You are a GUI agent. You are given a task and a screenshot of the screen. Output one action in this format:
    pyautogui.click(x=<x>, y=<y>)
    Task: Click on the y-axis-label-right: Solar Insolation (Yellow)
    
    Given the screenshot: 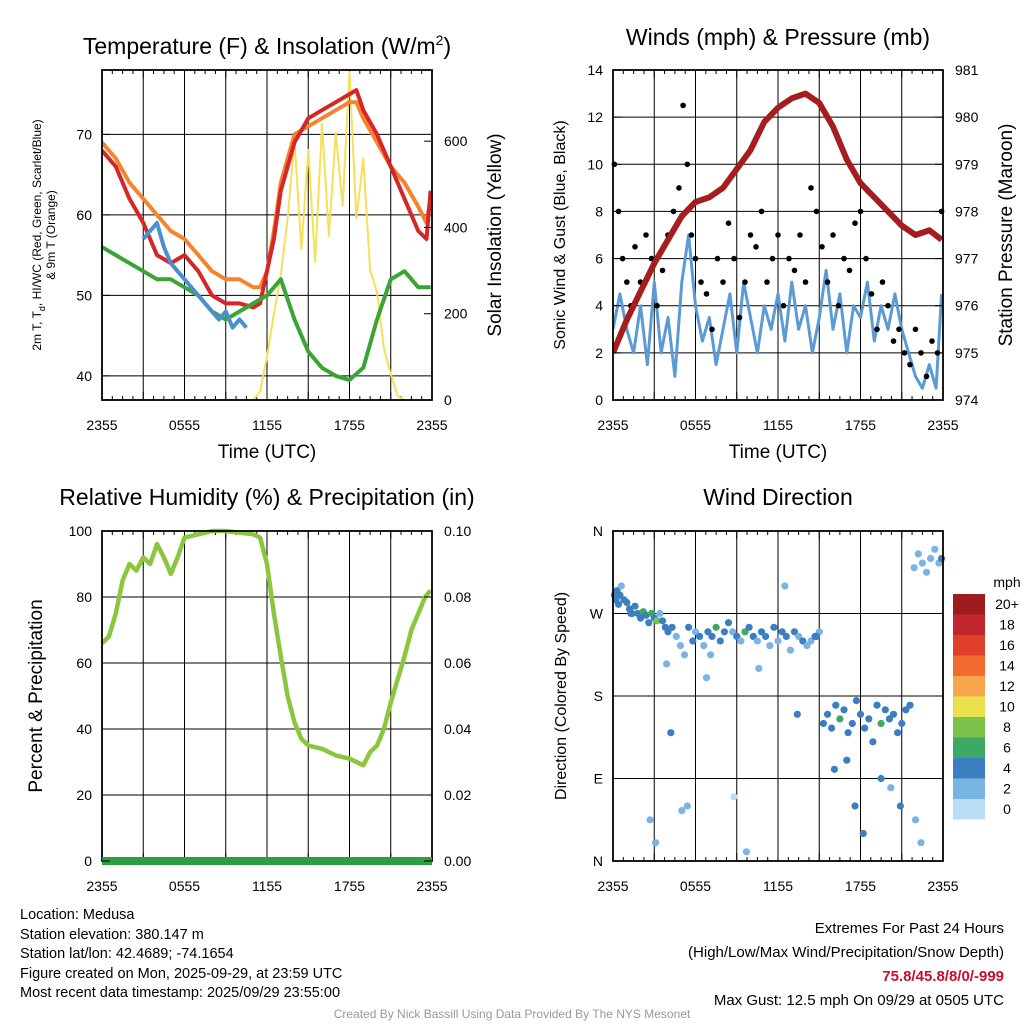 What is the action you would take?
    pyautogui.click(x=495, y=234)
    